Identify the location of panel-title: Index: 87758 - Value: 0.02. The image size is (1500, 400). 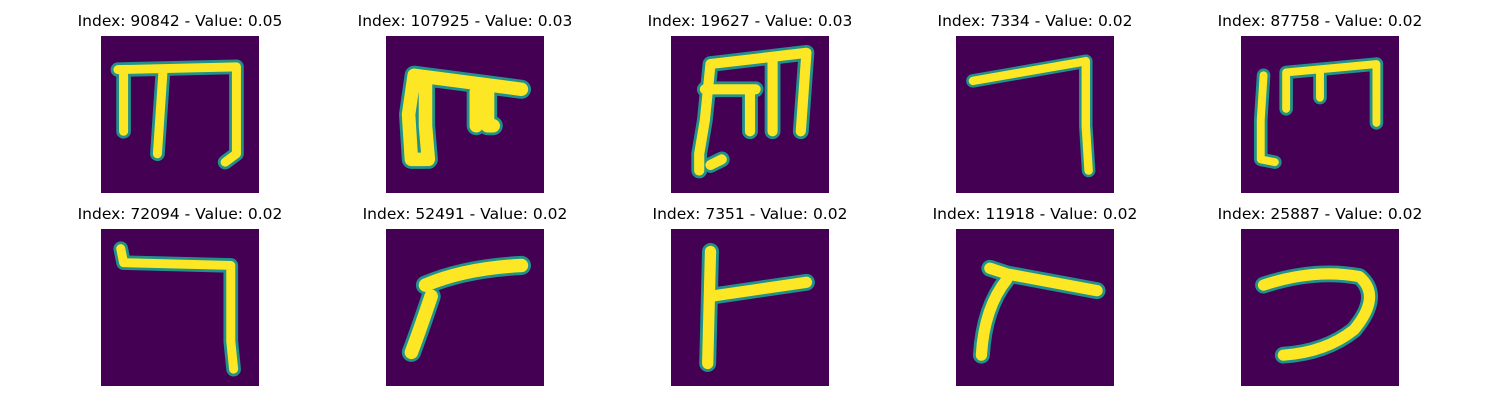
(1320, 21).